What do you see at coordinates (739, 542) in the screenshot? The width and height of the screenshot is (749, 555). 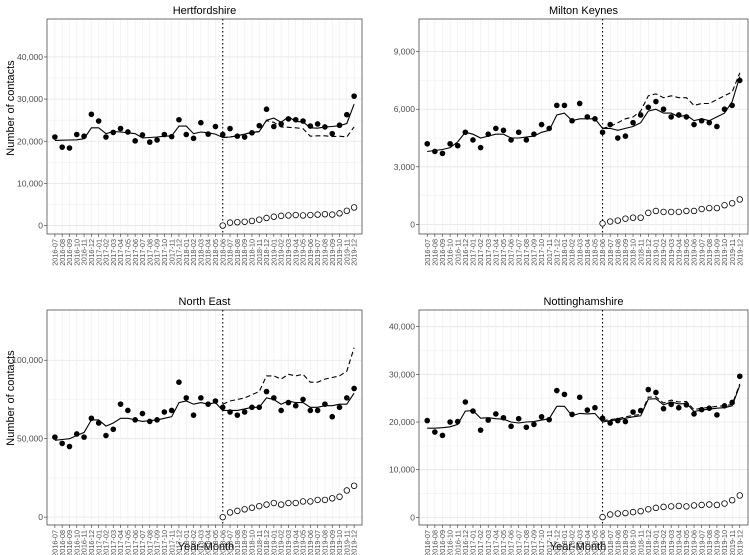 I see `x-tick-label: 2019-12` at bounding box center [739, 542].